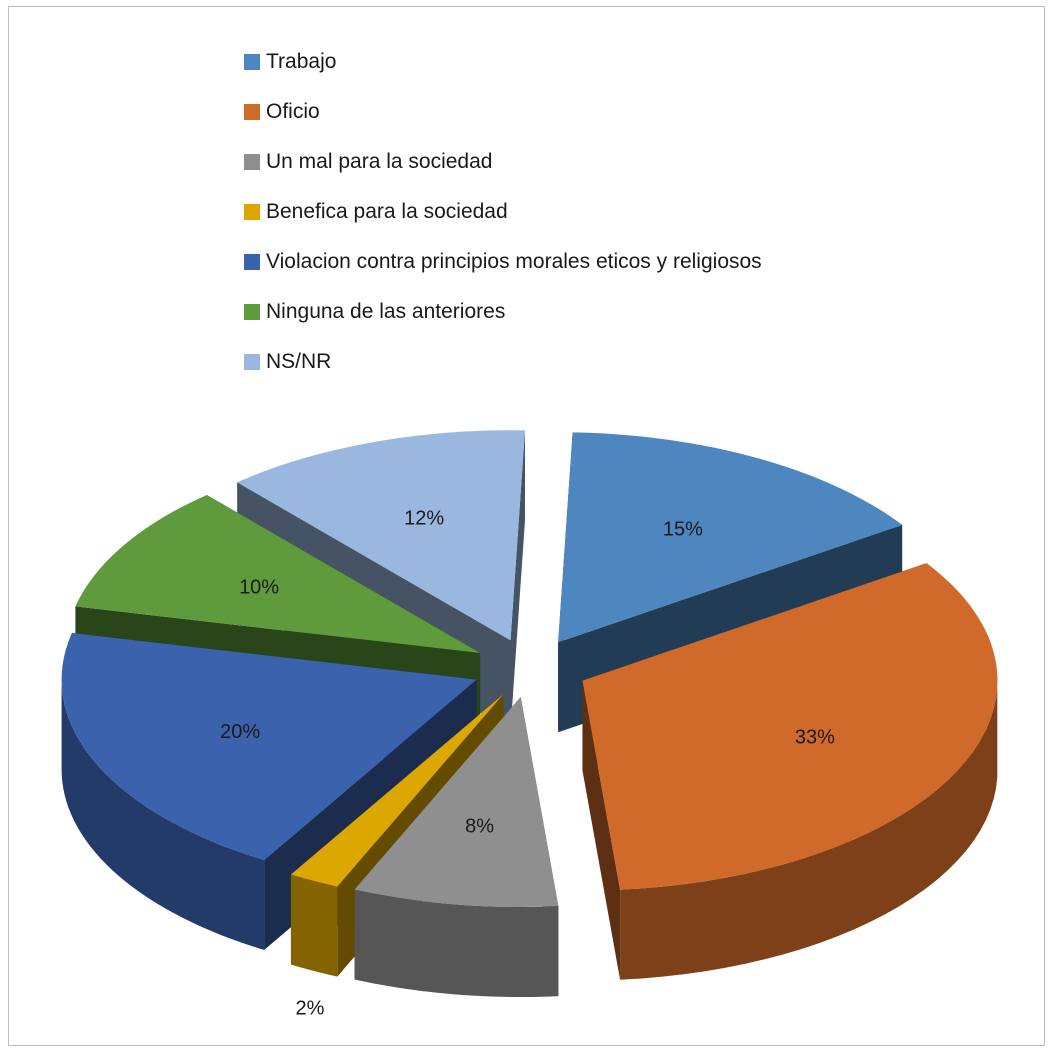 This screenshot has height=1051, width=1049. I want to click on legend-item-trabajo: Trabajo, so click(503, 62).